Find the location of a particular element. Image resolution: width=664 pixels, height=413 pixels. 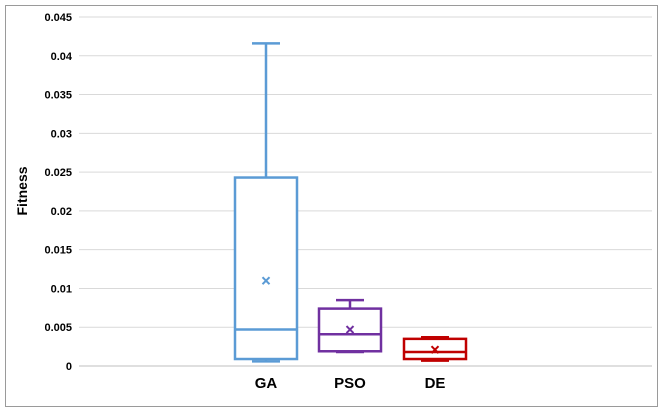

y-tick-label: 0.04 is located at coordinates (62, 57).